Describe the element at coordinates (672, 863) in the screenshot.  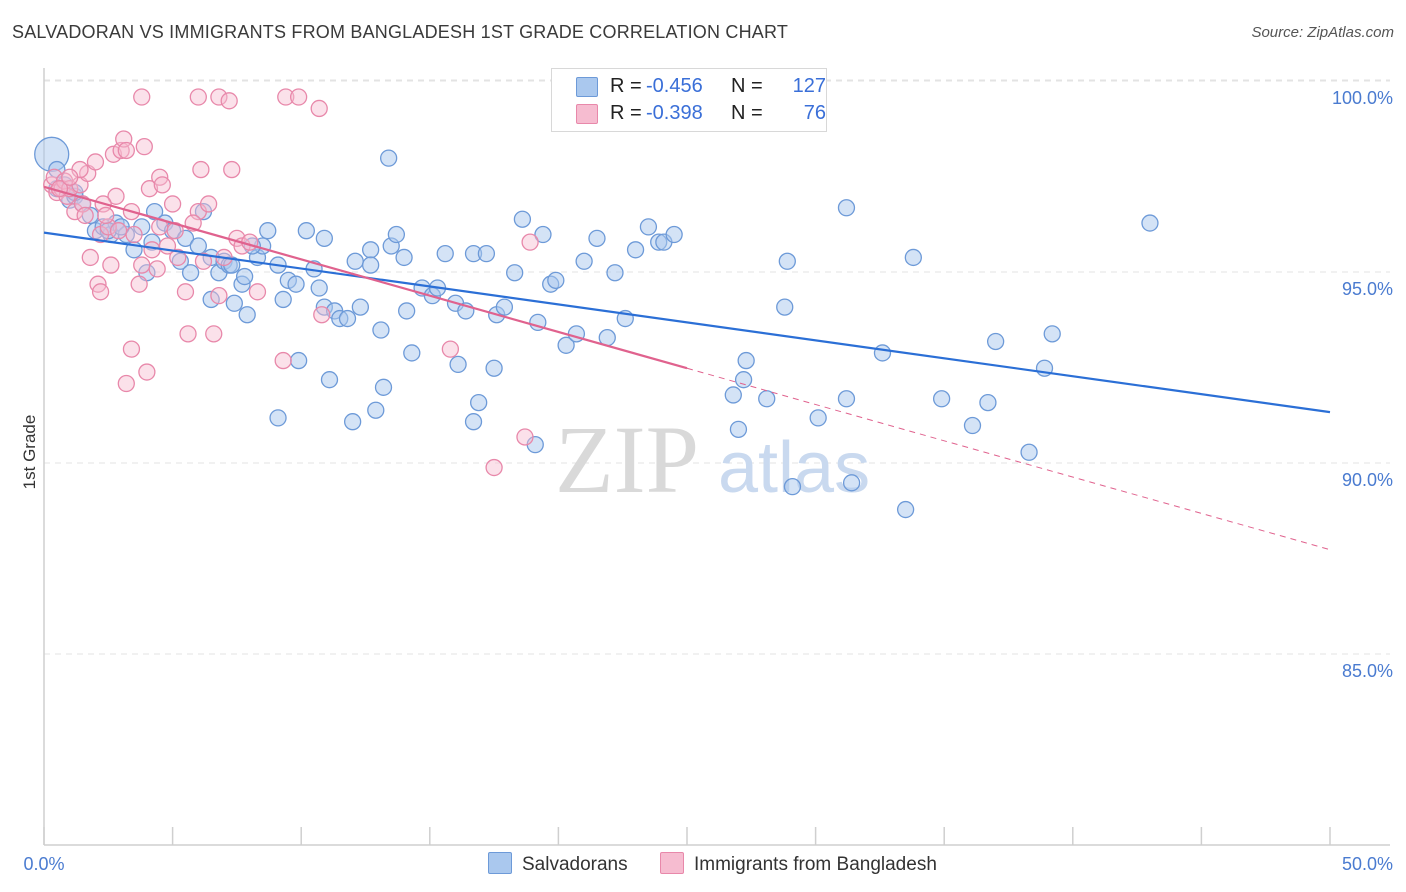
I see `bottom-legend-swatch-pink` at that location.